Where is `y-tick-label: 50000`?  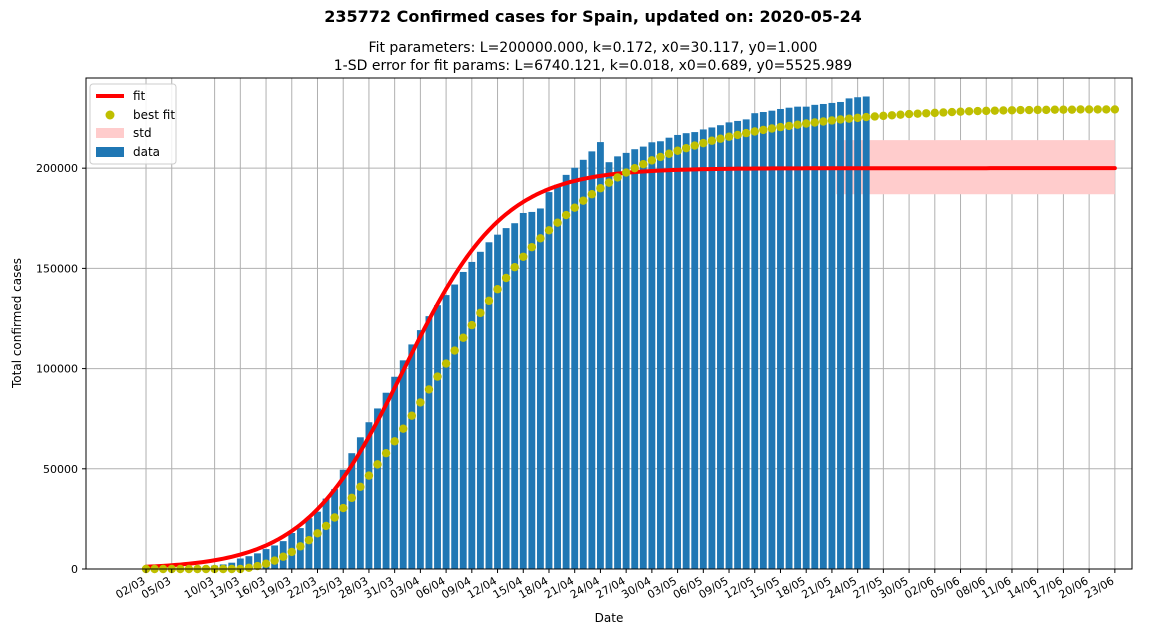
y-tick-label: 50000 is located at coordinates (60, 469).